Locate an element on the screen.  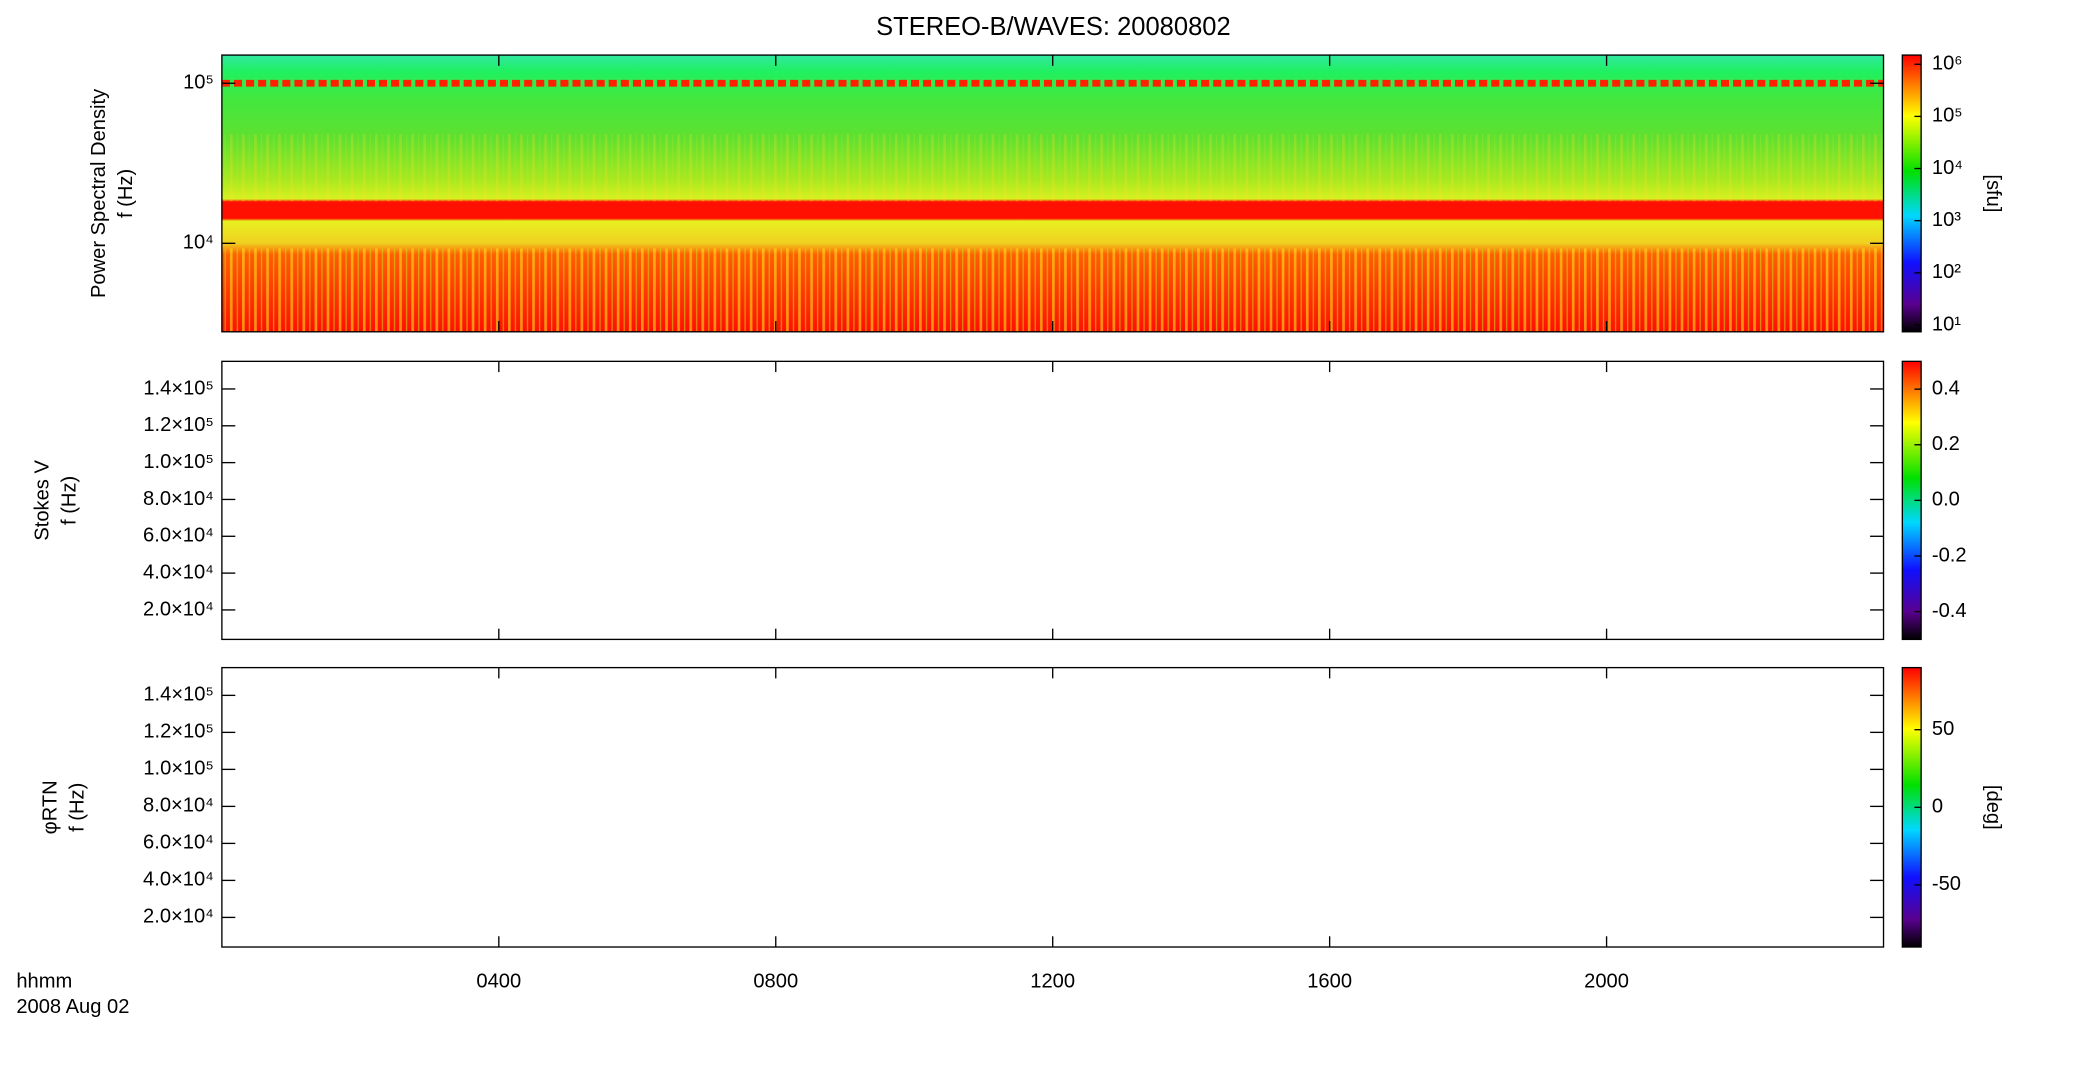
x-tick-label: 1600 is located at coordinates (1329, 981).